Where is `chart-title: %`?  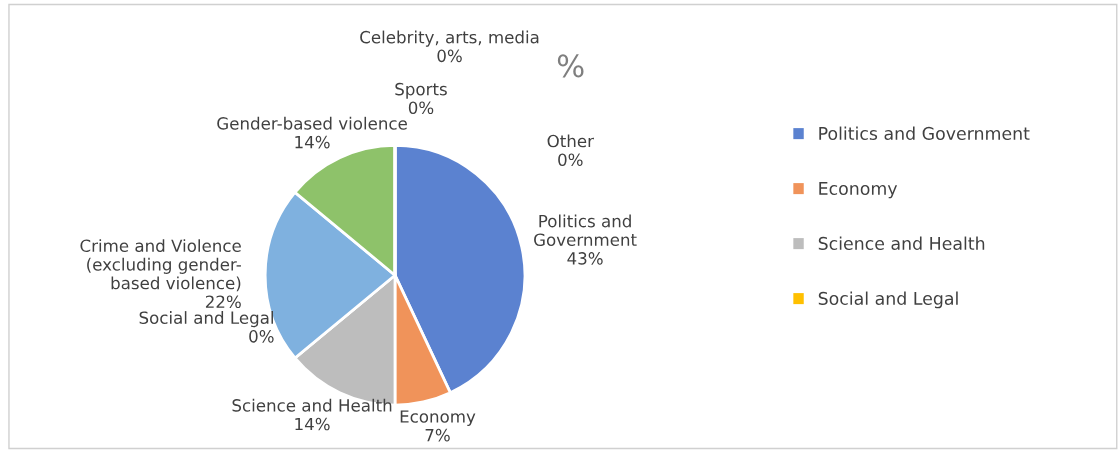
chart-title: % is located at coordinates (570, 66).